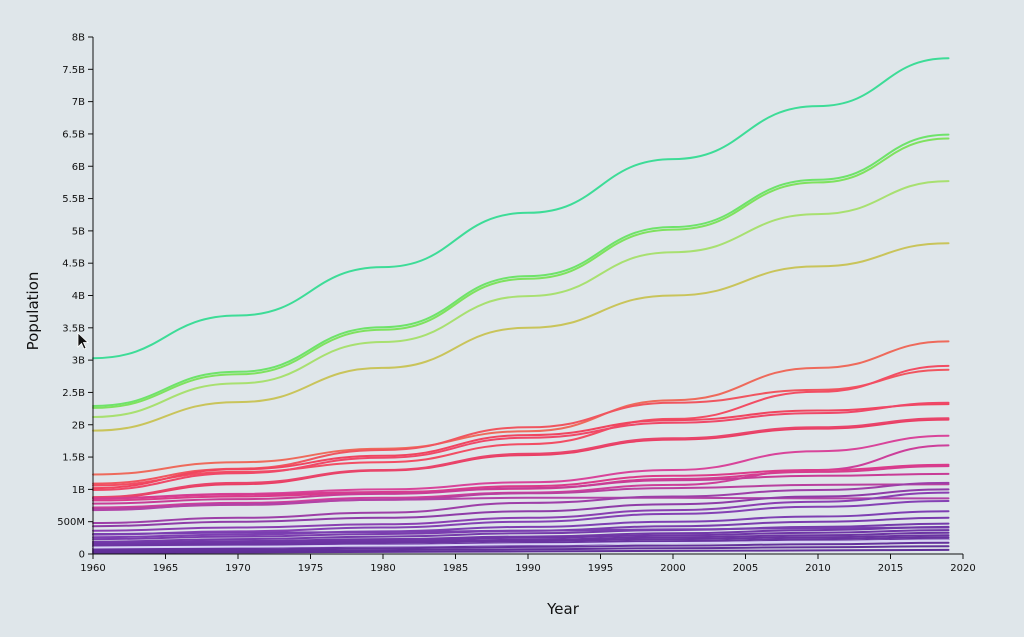 The image size is (1024, 637). What do you see at coordinates (78, 425) in the screenshot?
I see `y-tick-label: 2B` at bounding box center [78, 425].